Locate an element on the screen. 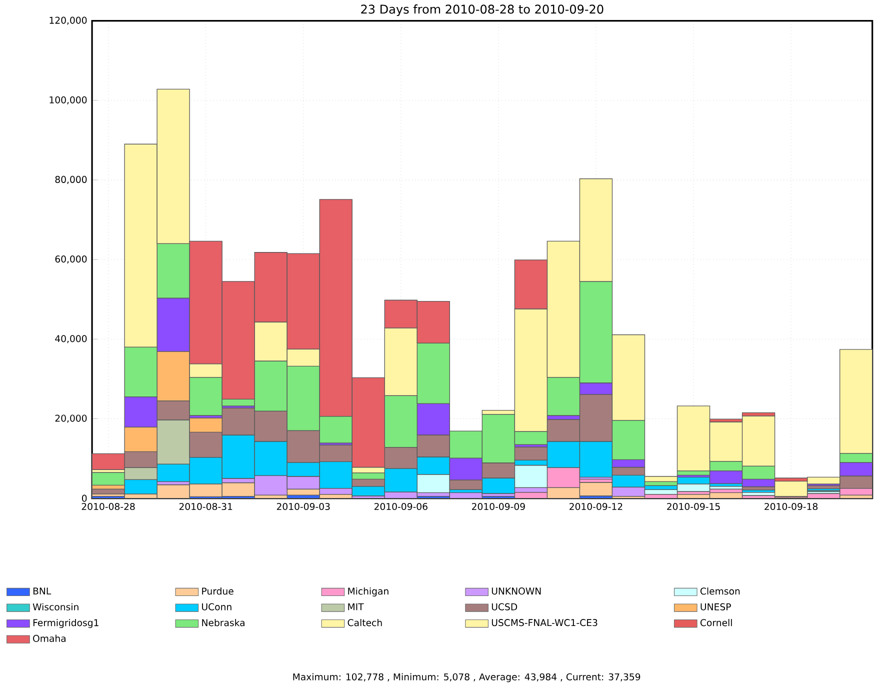  legend-label: BNL is located at coordinates (42, 591).